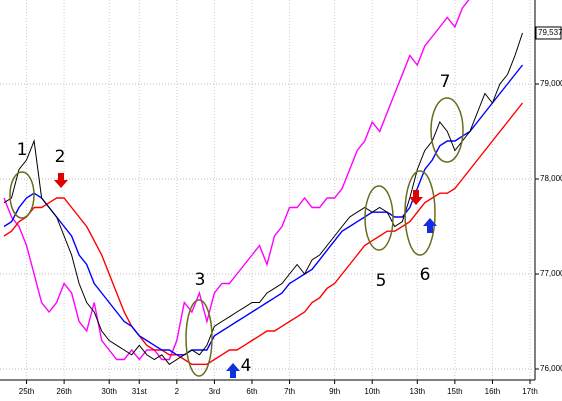 This screenshot has height=401, width=562. Describe the element at coordinates (27, 391) in the screenshot. I see `x-tick-label: 25th` at that location.